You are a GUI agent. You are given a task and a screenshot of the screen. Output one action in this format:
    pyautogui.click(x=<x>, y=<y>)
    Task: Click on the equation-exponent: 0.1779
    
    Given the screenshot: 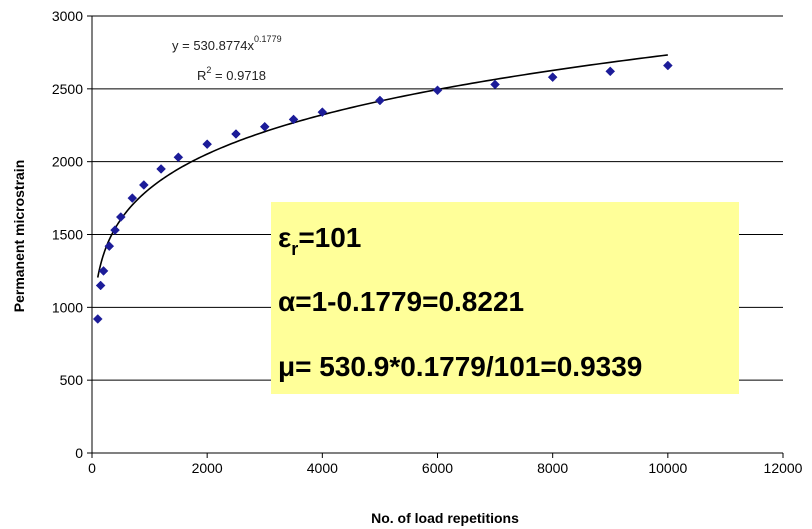 What is the action you would take?
    pyautogui.click(x=268, y=39)
    